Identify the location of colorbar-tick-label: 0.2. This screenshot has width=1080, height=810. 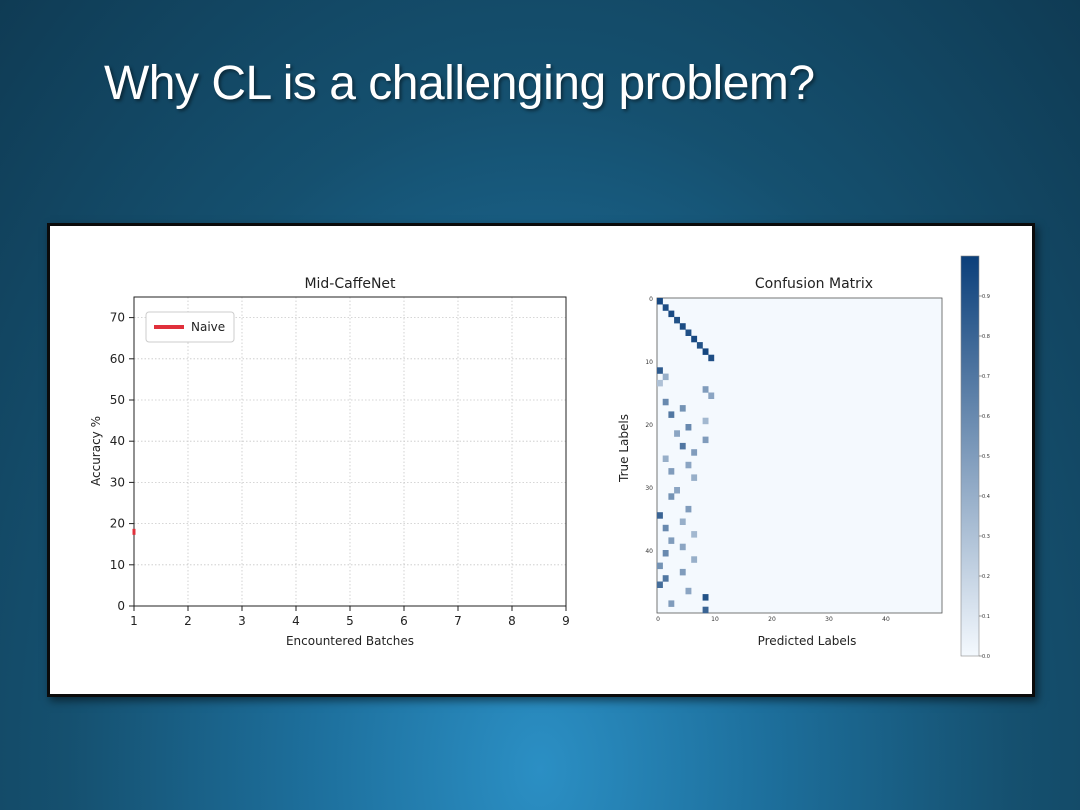
(986, 577).